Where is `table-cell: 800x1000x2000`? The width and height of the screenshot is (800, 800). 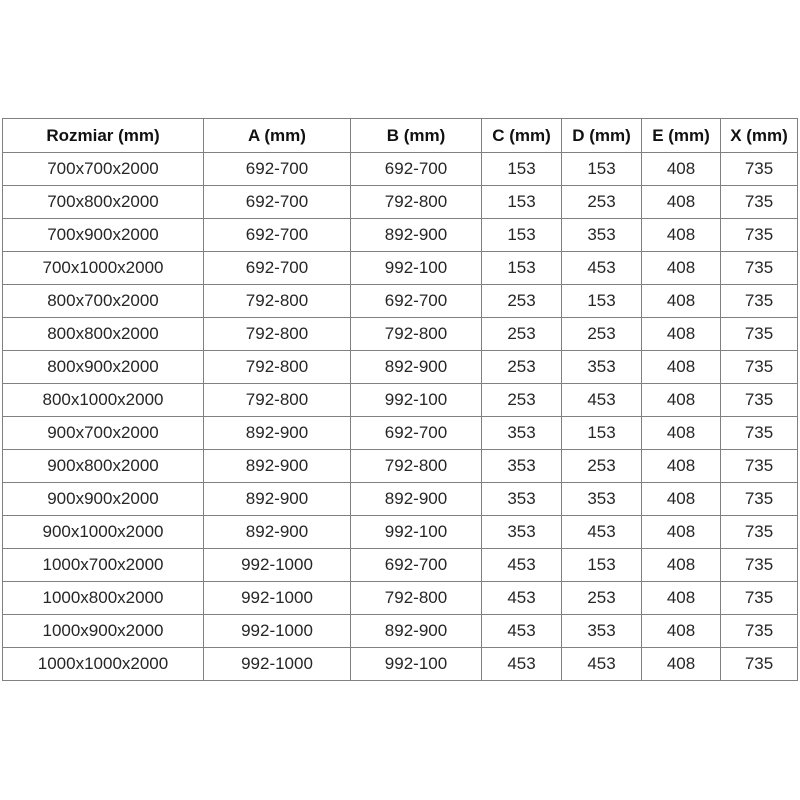
table-cell: 800x1000x2000 is located at coordinates (103, 400).